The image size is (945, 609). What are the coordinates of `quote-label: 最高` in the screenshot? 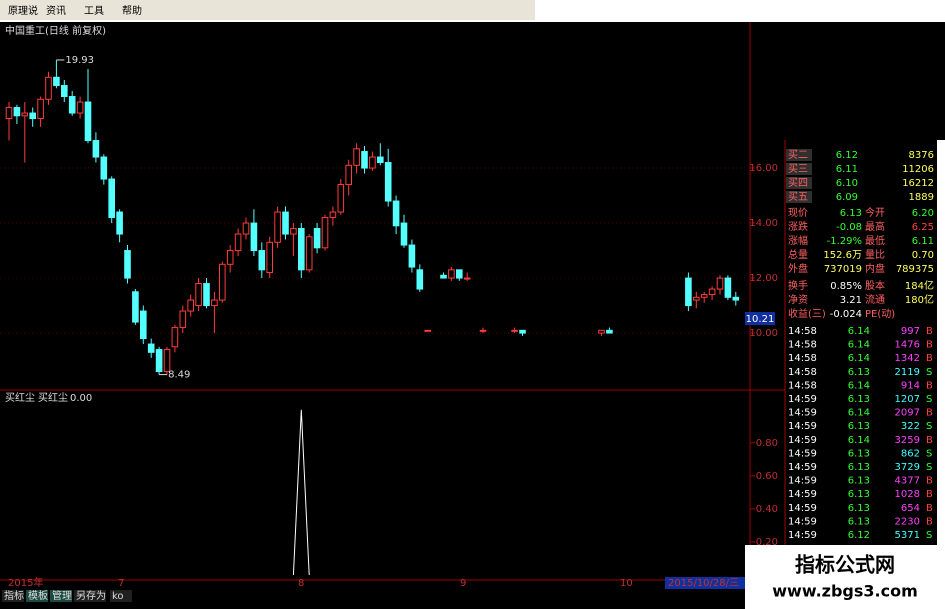 It's located at (875, 226).